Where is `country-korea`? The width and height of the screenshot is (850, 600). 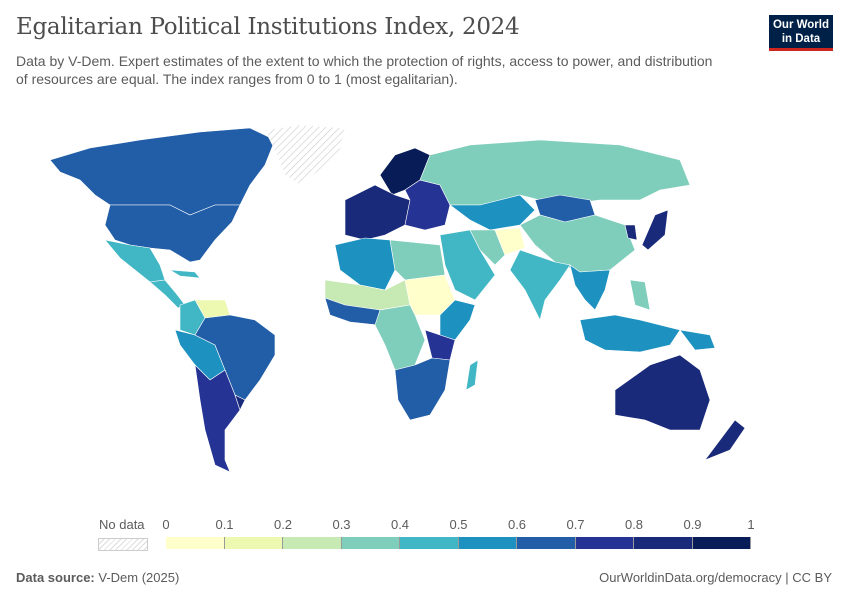 country-korea is located at coordinates (631, 232).